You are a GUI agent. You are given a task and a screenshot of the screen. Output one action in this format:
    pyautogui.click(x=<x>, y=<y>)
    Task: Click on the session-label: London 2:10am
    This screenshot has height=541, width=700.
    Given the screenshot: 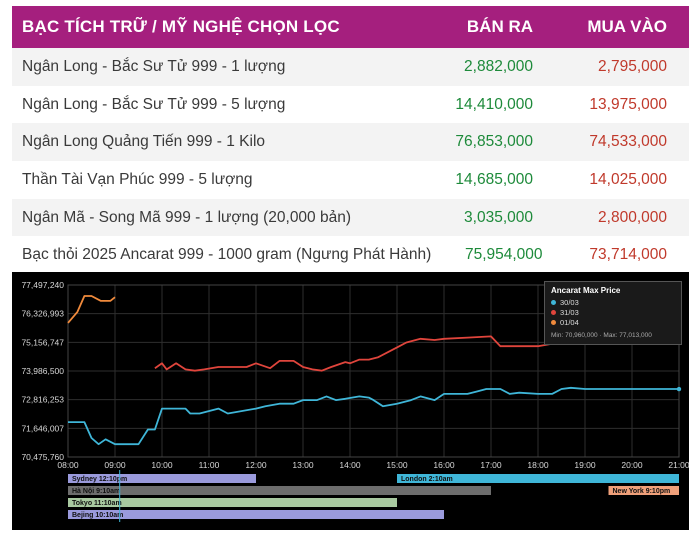 What is the action you would take?
    pyautogui.click(x=427, y=479)
    